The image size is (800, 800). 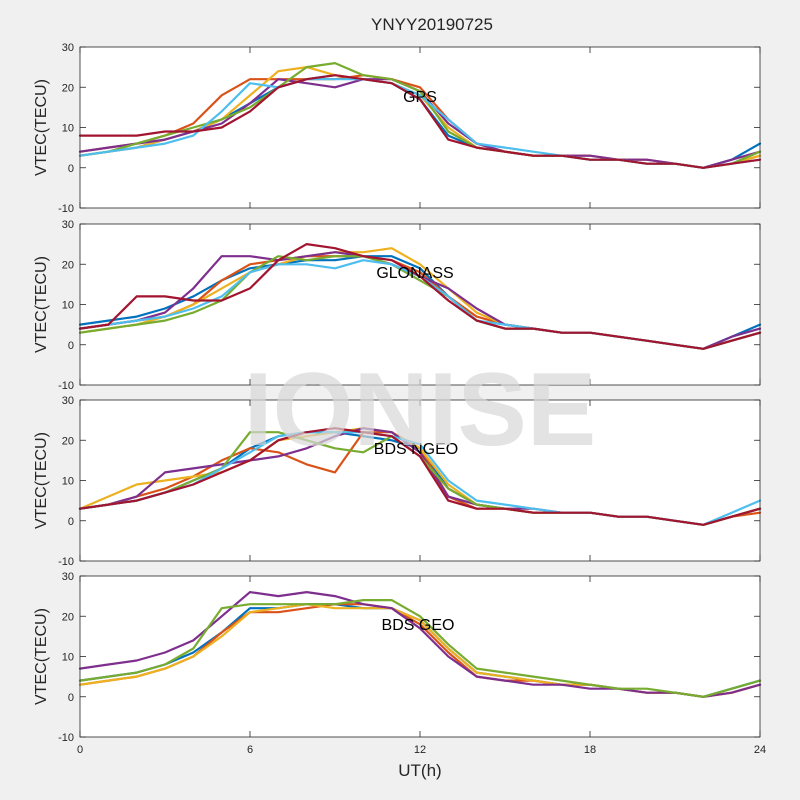 I want to click on panel-label: BDS GEO, so click(x=418, y=625).